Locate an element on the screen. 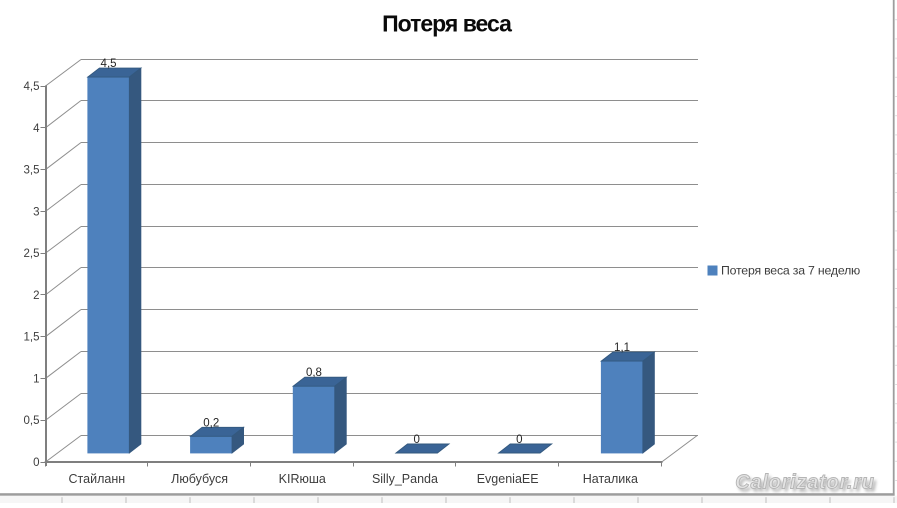  svg-text: 0,5 is located at coordinates (32, 421).